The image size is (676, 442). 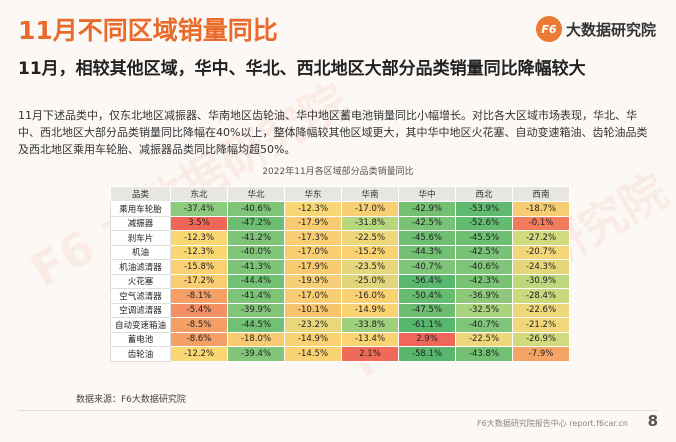 What do you see at coordinates (541, 223) in the screenshot?
I see `value-cell: -0.1%` at bounding box center [541, 223].